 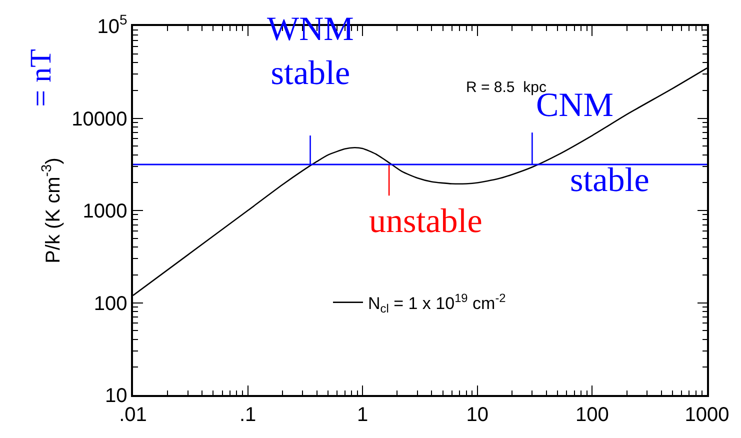 I want to click on x-tick-label: 1000, so click(x=707, y=415).